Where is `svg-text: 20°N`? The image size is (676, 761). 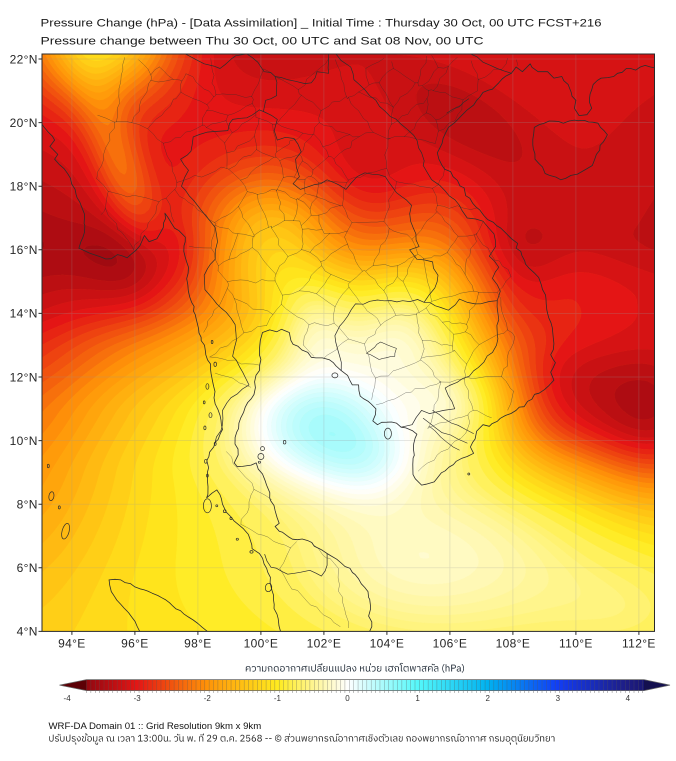
svg-text: 20°N is located at coordinates (24, 123).